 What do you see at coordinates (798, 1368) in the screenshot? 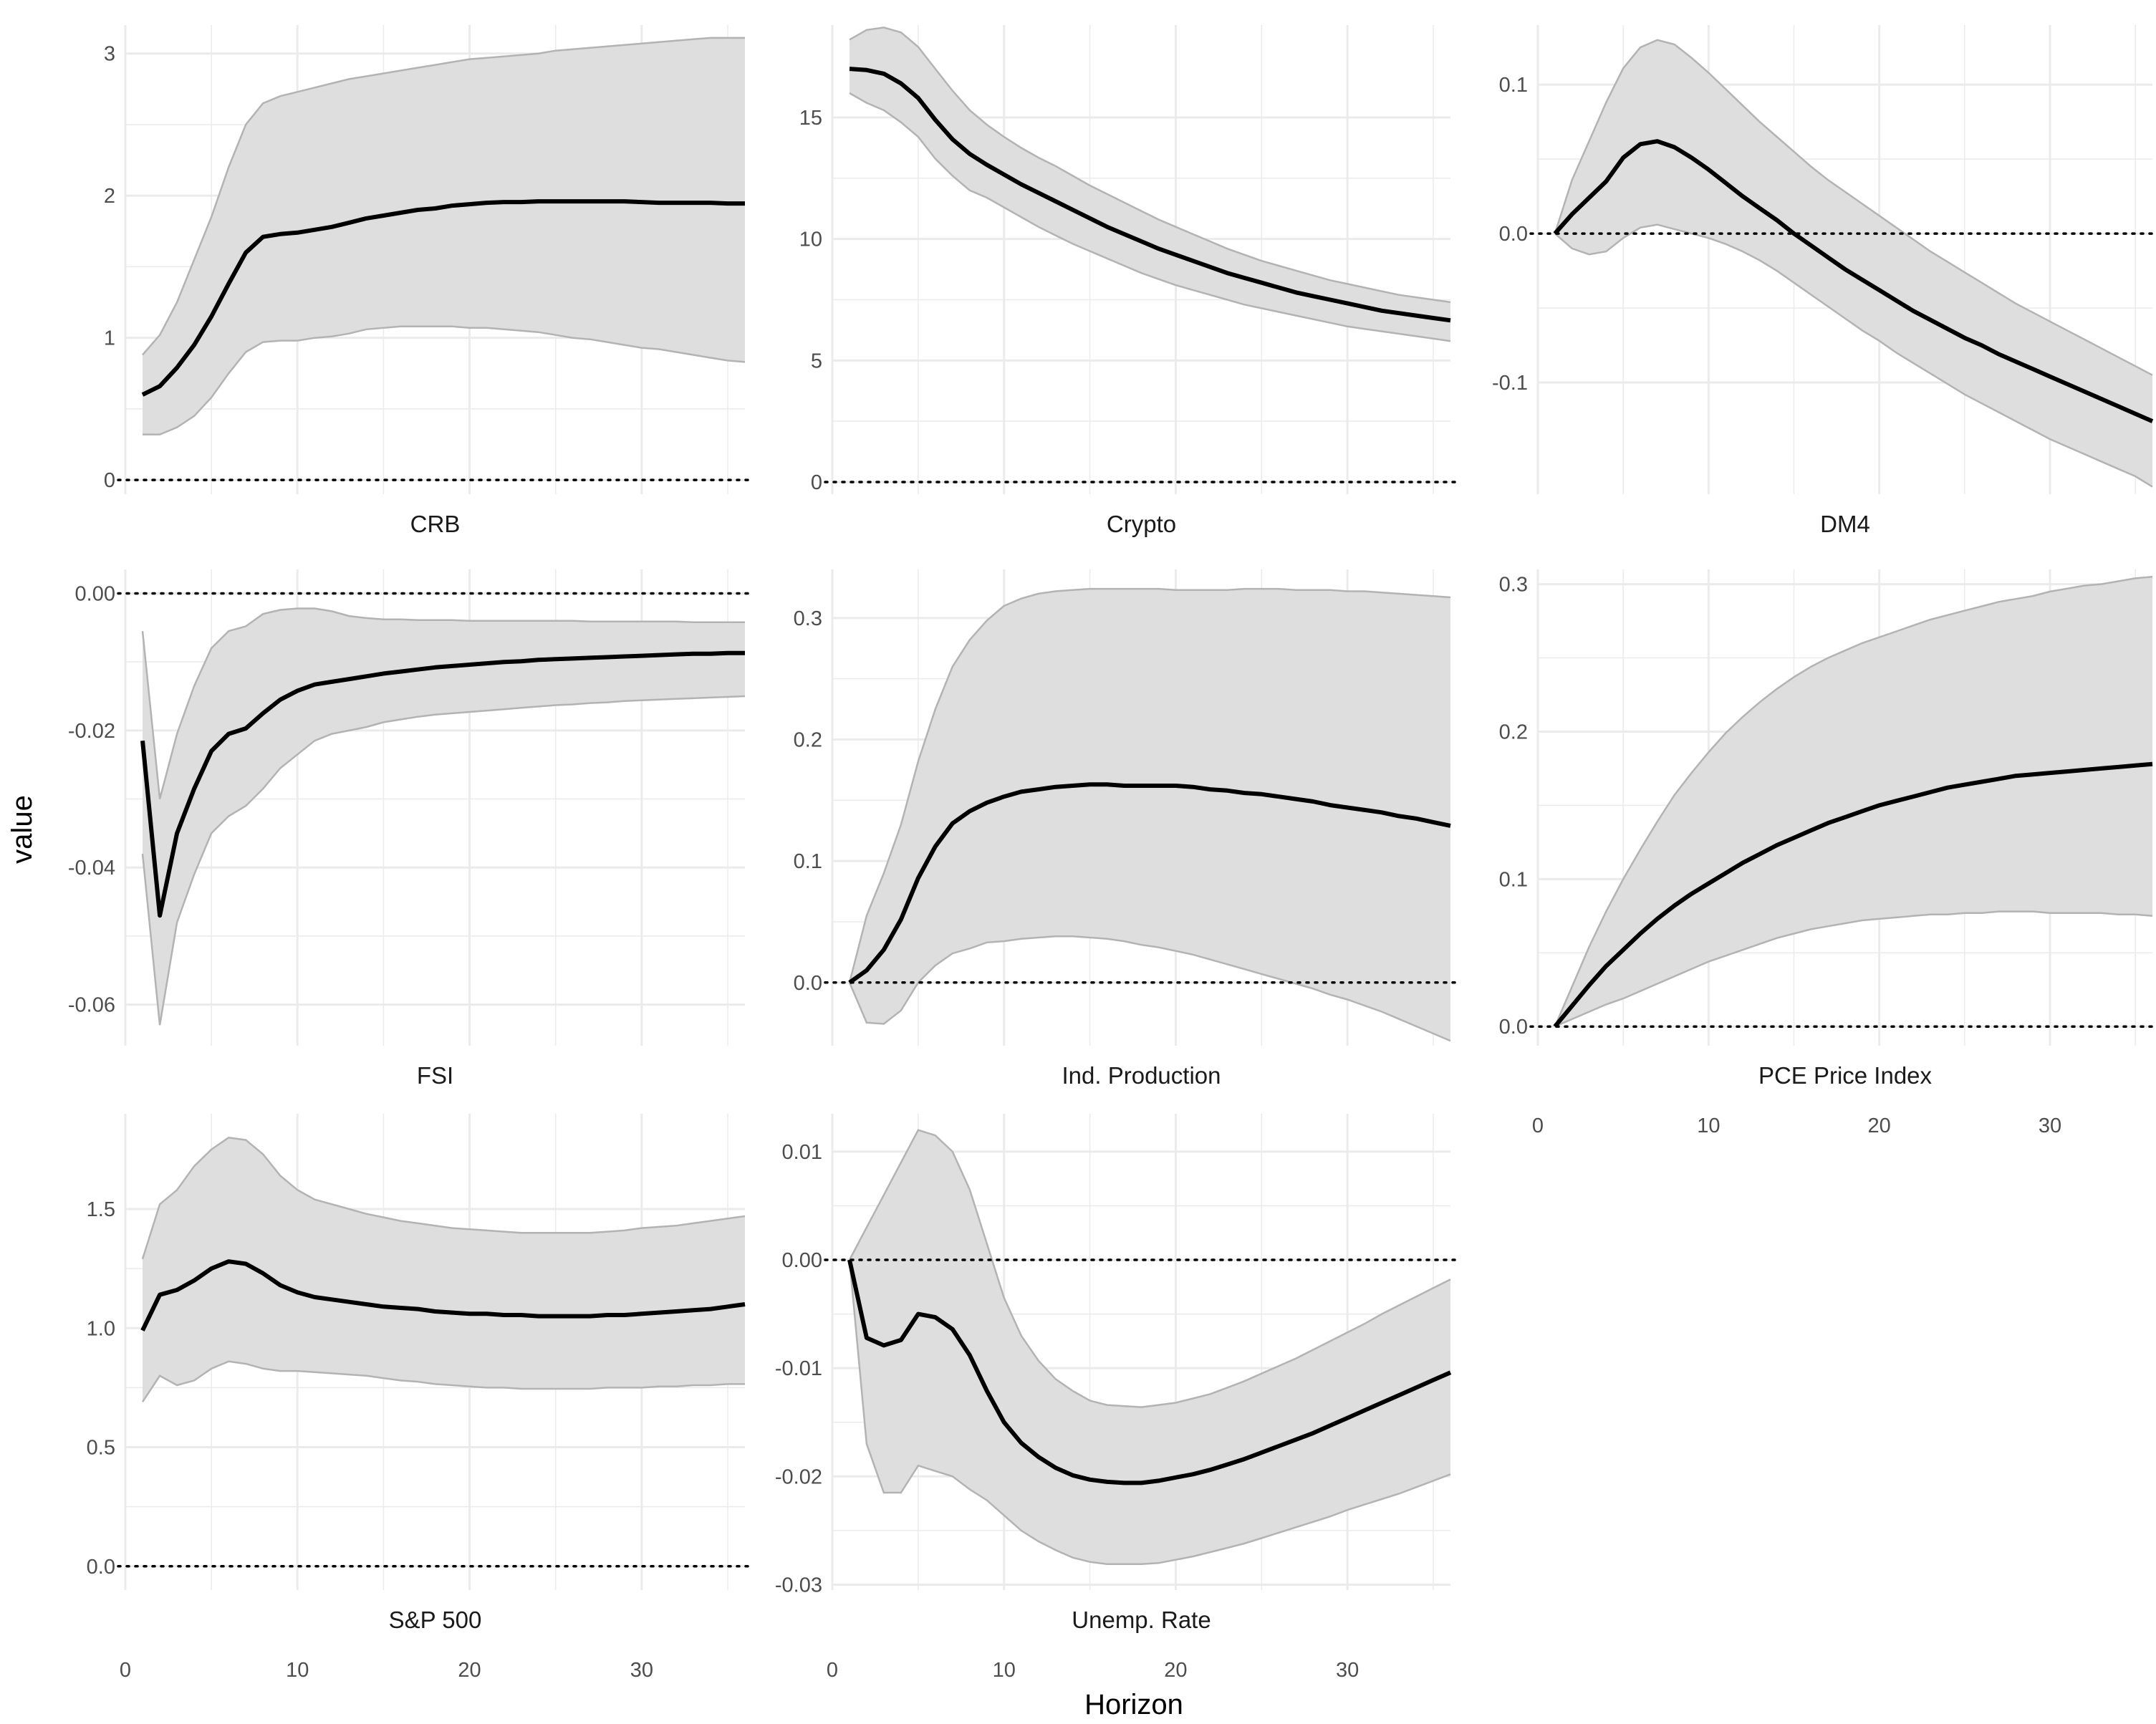
I see `y-tick-label: -0.01` at bounding box center [798, 1368].